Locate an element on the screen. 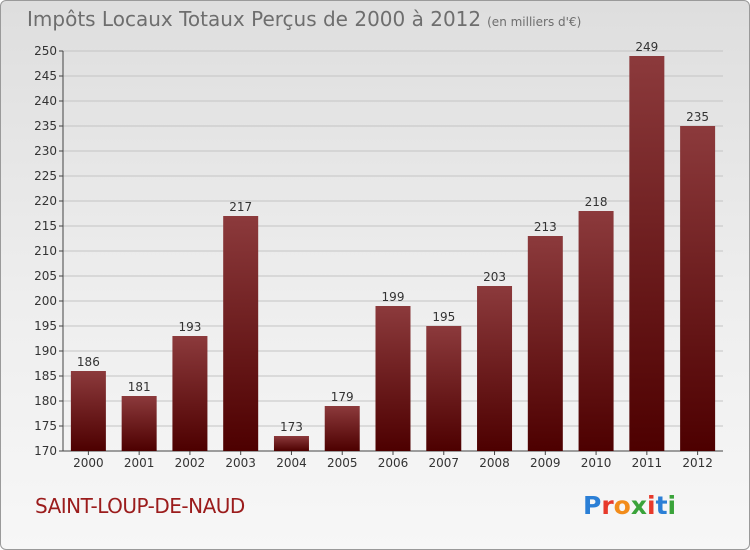 Image resolution: width=750 pixels, height=550 pixels. y-tick-label: 170 is located at coordinates (45, 451).